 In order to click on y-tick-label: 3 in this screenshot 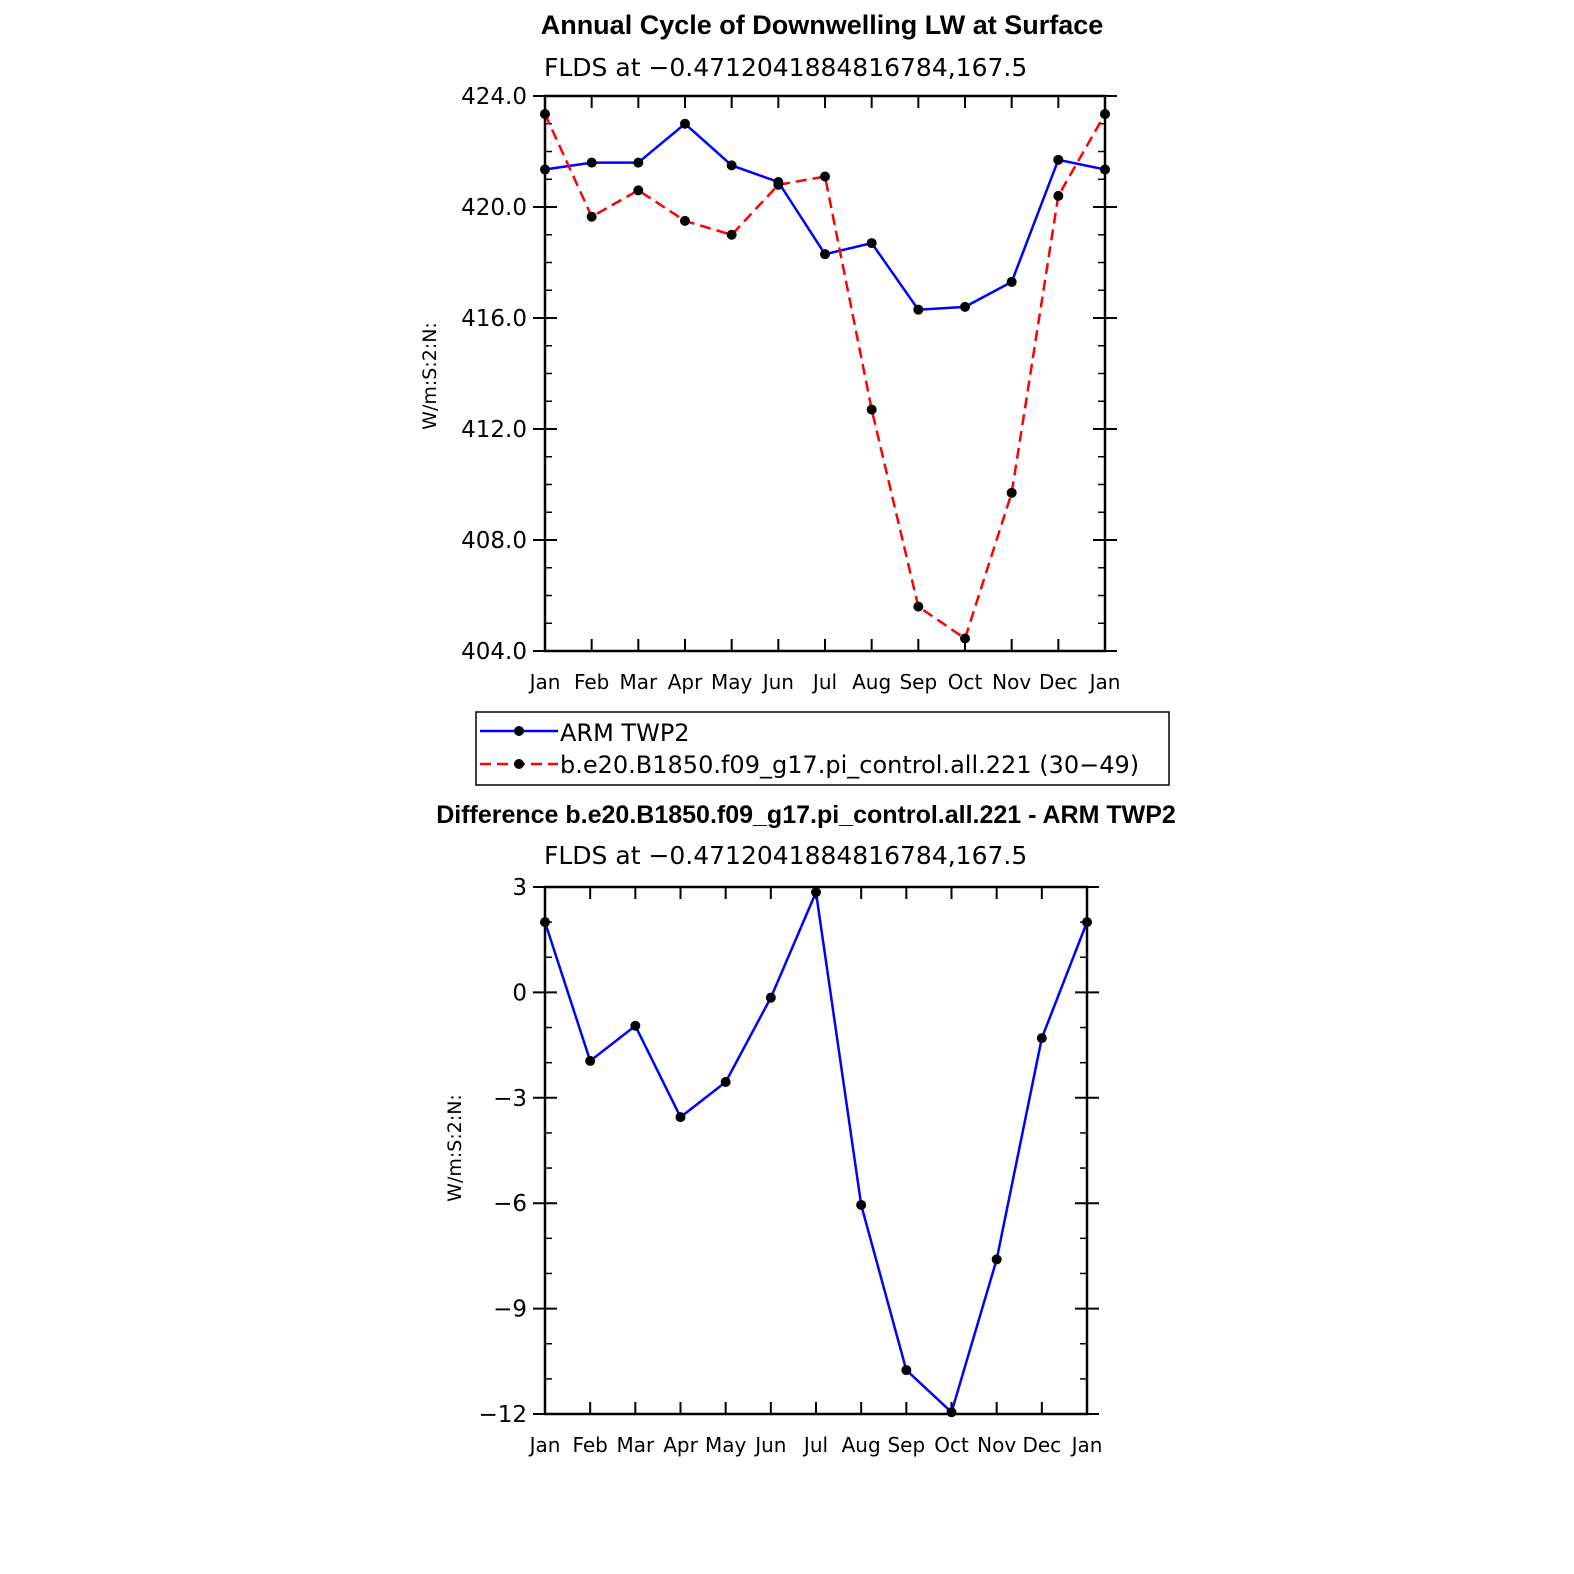, I will do `click(519, 888)`.